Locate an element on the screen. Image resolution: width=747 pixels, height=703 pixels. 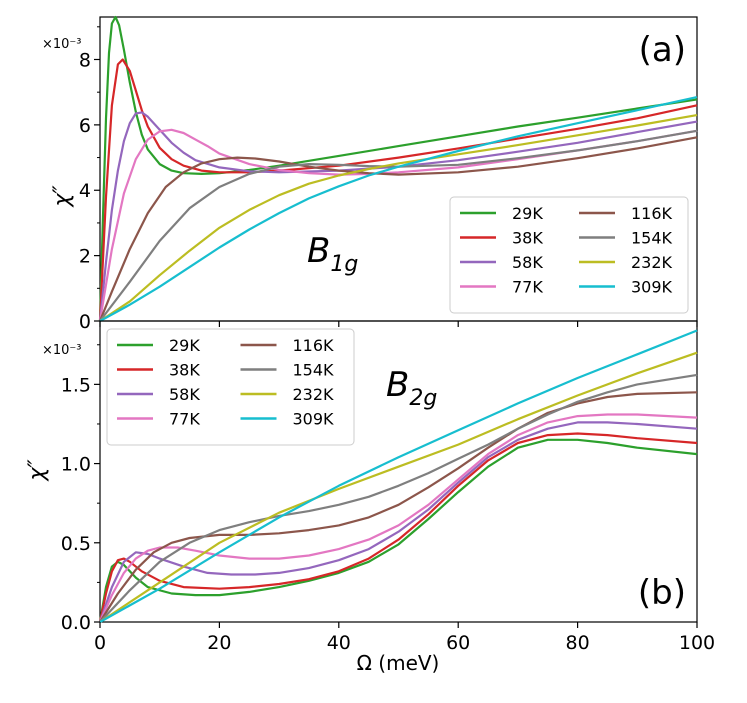
panel-a-ylabel: χ″ is located at coordinates (62, 196).